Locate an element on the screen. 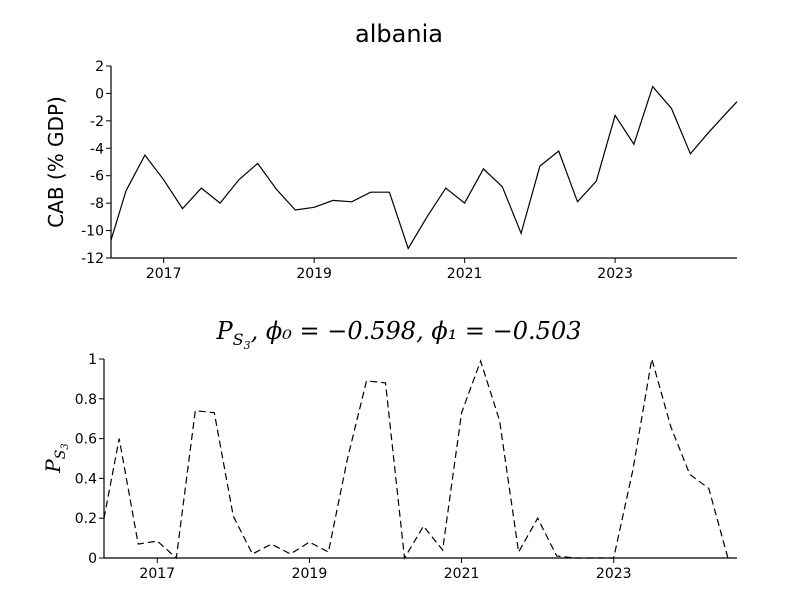 The width and height of the screenshot is (800, 600). y-tick-label: -8 is located at coordinates (97, 204).